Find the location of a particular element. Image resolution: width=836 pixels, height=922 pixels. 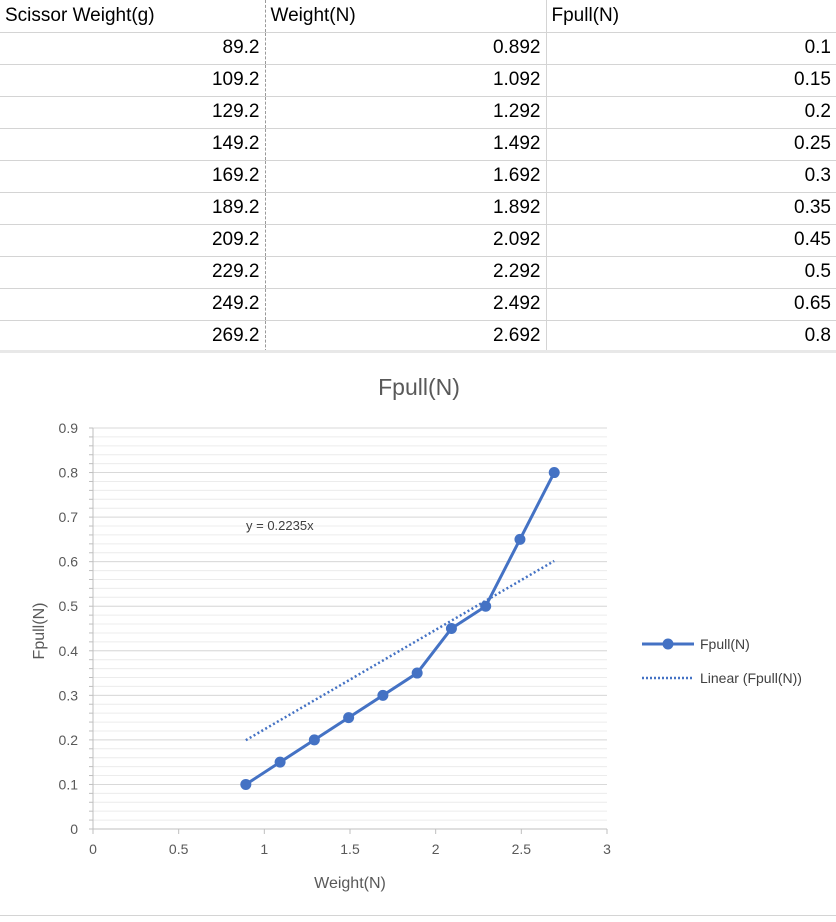

y-tick-label: 0.1 is located at coordinates (69, 784).